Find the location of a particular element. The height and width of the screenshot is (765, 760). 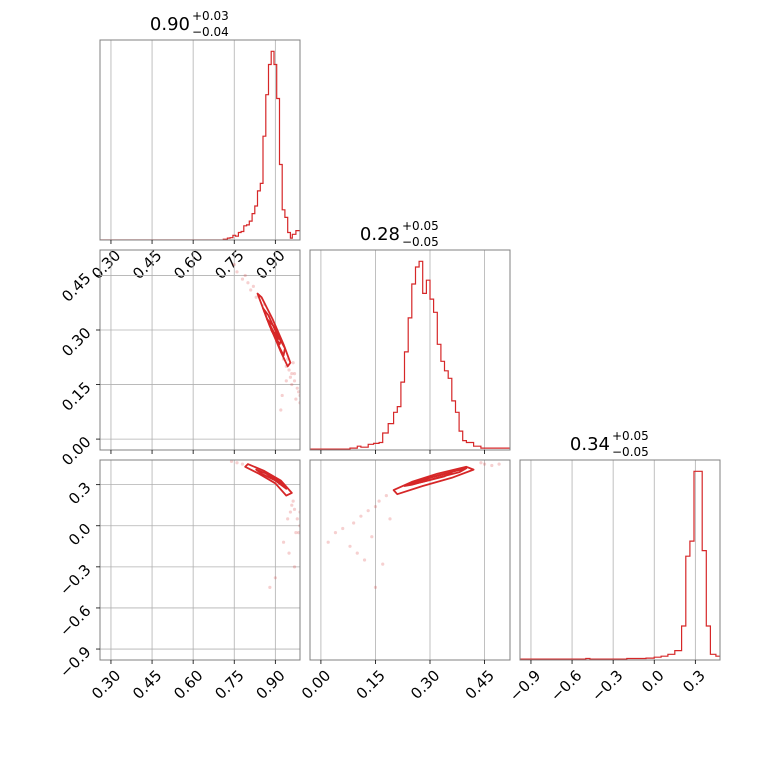

panel-4-ytick-label-0: −0.9 is located at coordinates (75, 662).